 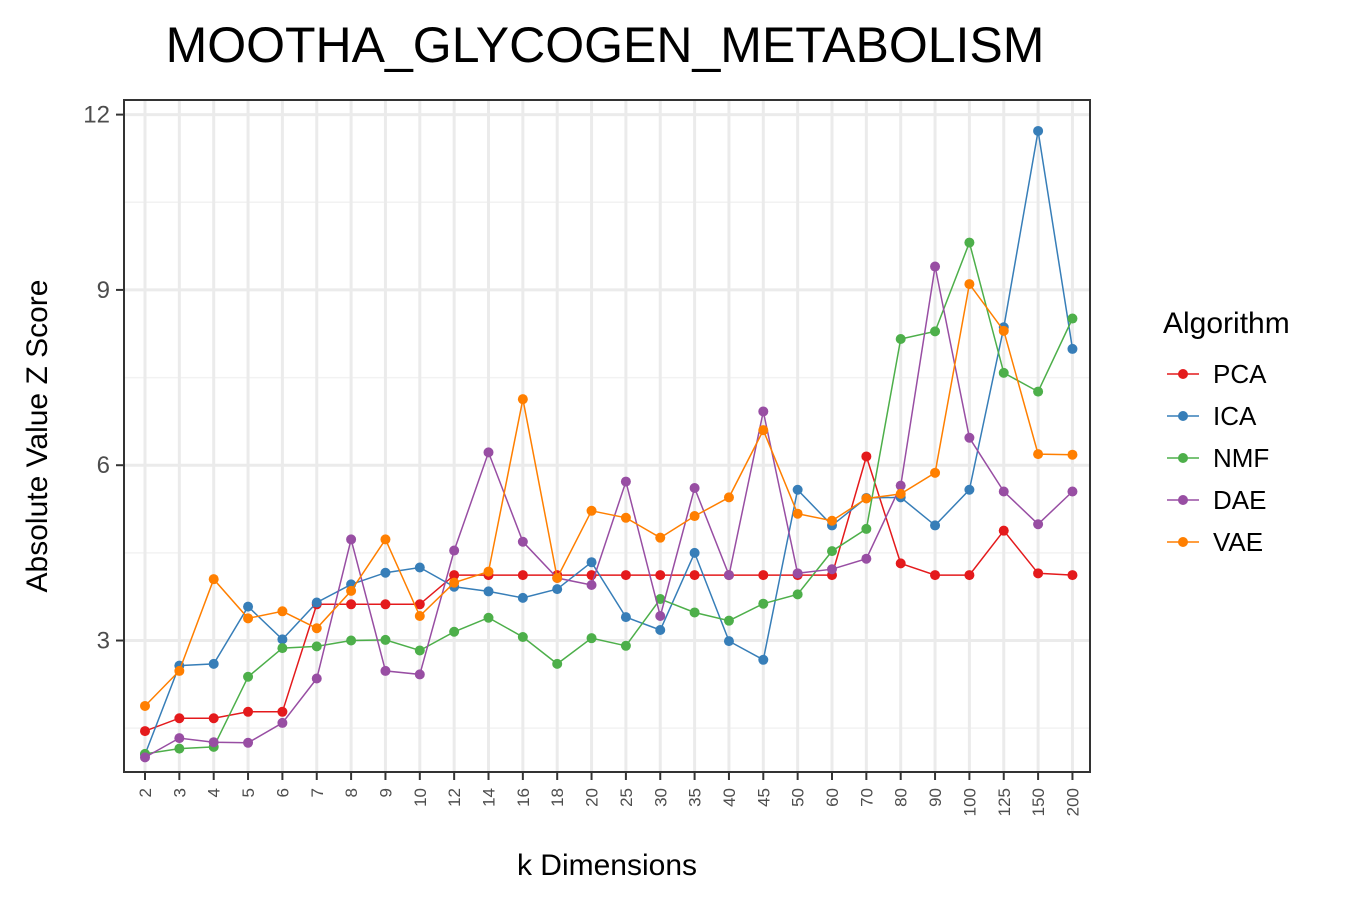 I want to click on x-tick-label: 60, so click(x=832, y=797).